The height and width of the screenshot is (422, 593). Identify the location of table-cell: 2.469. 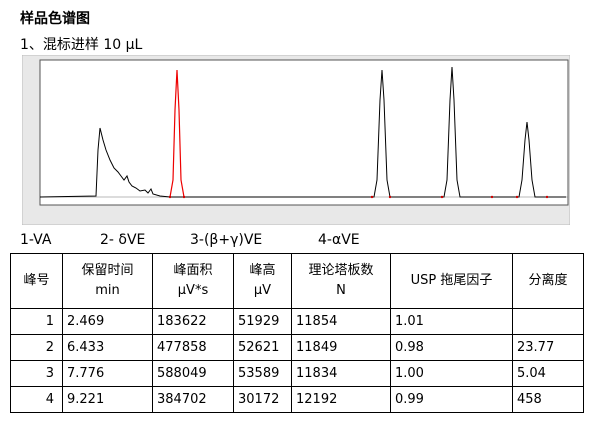
(107, 321).